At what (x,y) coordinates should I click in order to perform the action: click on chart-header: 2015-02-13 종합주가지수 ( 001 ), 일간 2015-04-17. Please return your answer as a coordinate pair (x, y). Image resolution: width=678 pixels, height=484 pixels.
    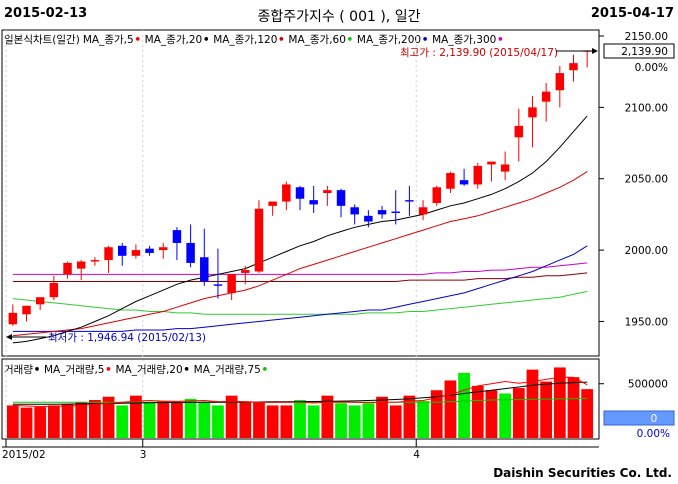
    Looking at the image, I should click on (339, 15).